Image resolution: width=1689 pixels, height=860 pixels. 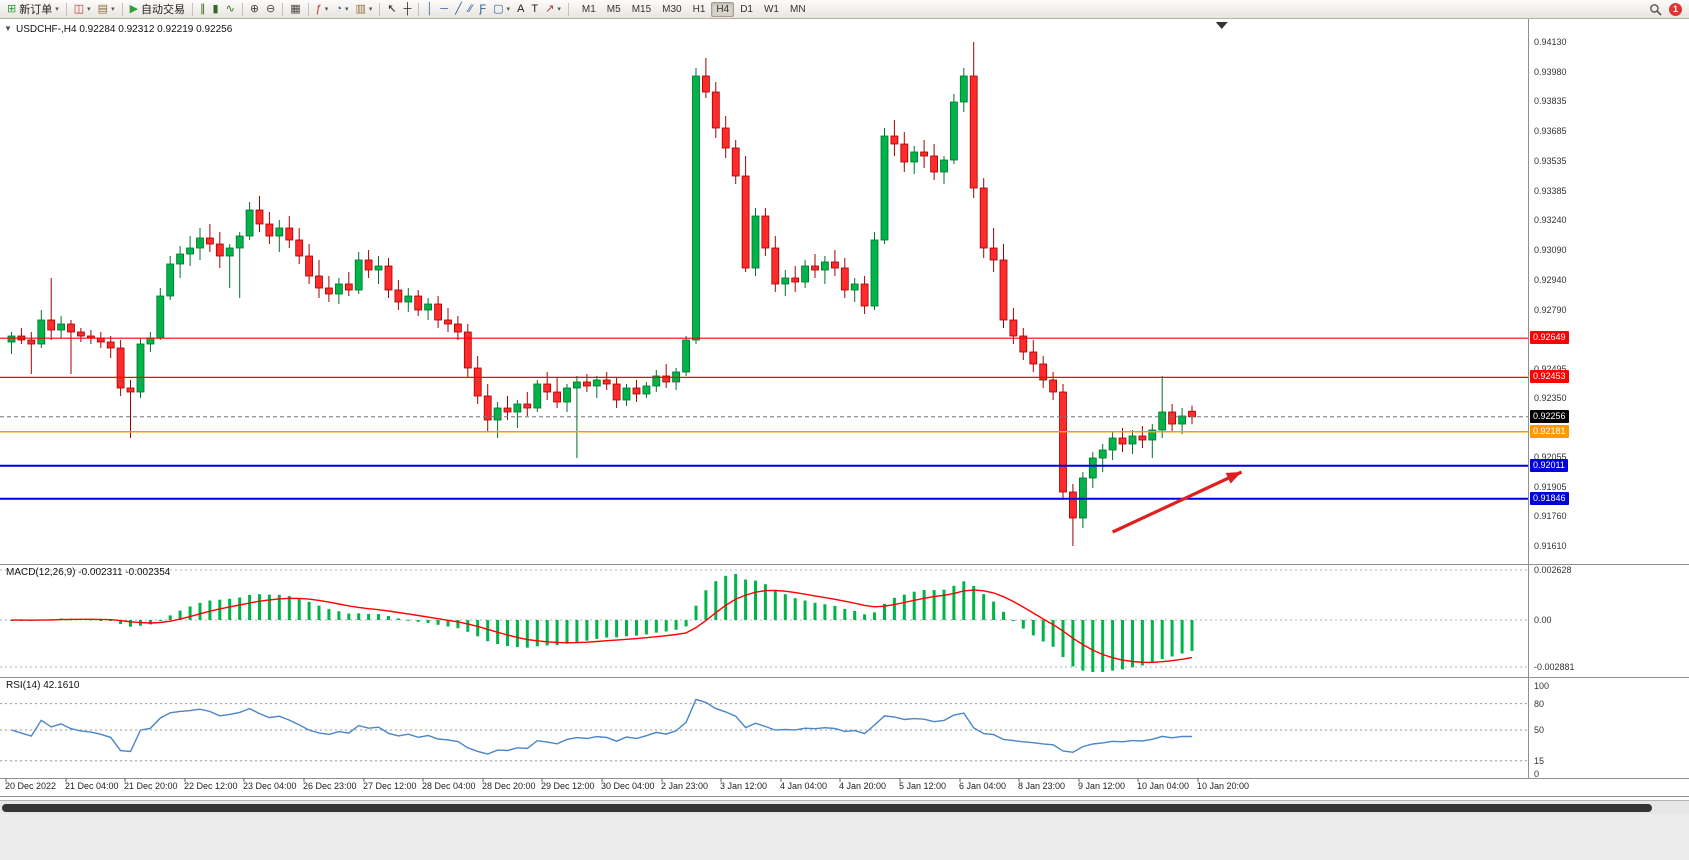 I want to click on new-chart-button: ◫ ▾, so click(x=82, y=9).